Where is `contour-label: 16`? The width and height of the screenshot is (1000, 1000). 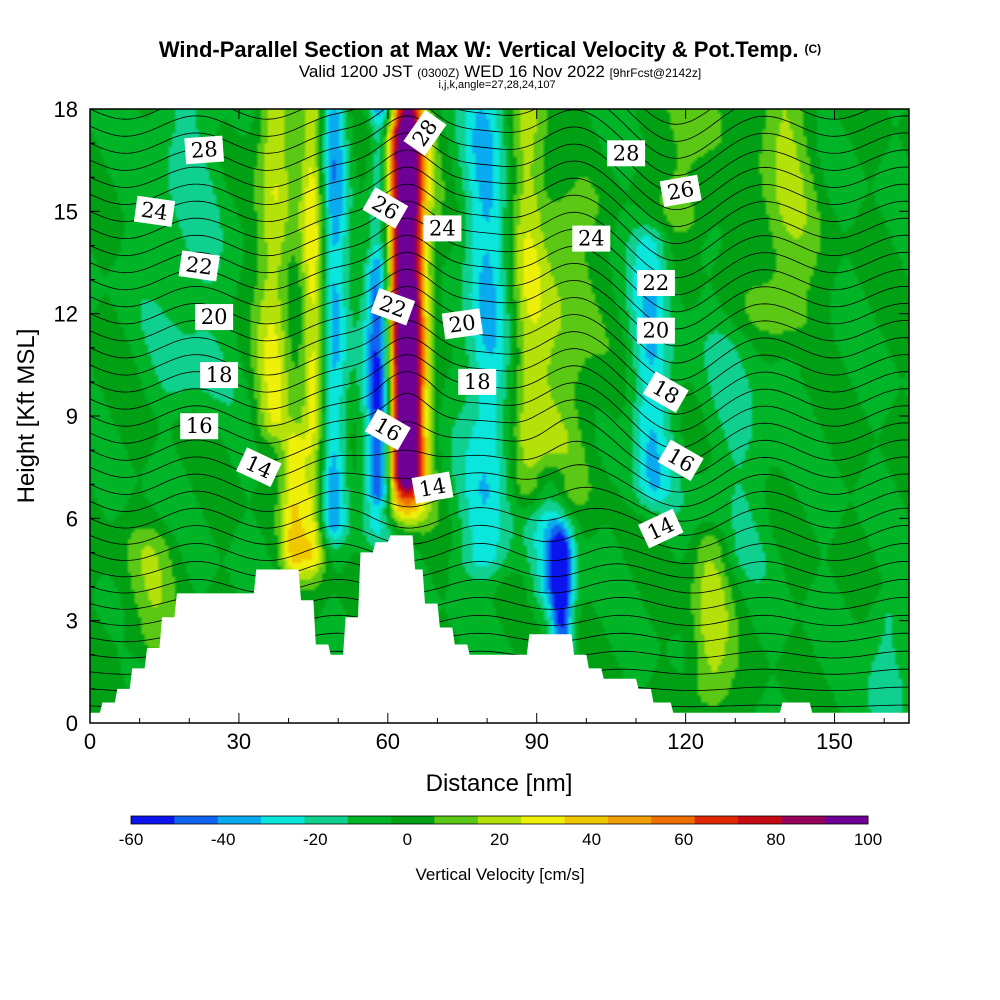 contour-label: 16 is located at coordinates (199, 426).